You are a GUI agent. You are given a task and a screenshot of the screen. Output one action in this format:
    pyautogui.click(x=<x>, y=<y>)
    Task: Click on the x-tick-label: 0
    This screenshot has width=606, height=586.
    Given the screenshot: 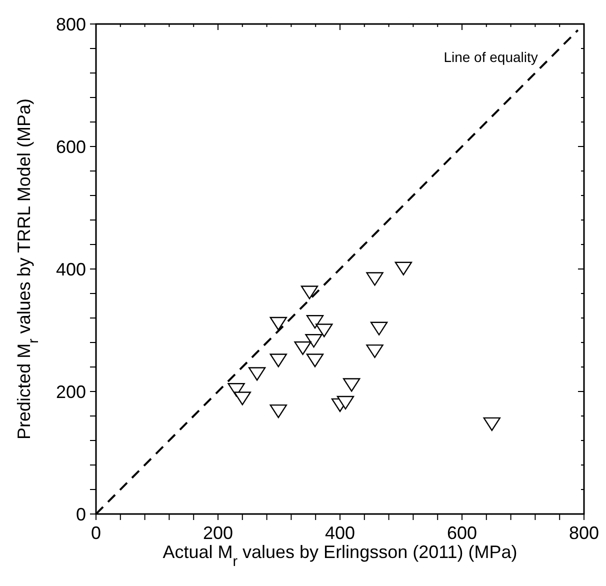 What is the action you would take?
    pyautogui.click(x=96, y=532)
    